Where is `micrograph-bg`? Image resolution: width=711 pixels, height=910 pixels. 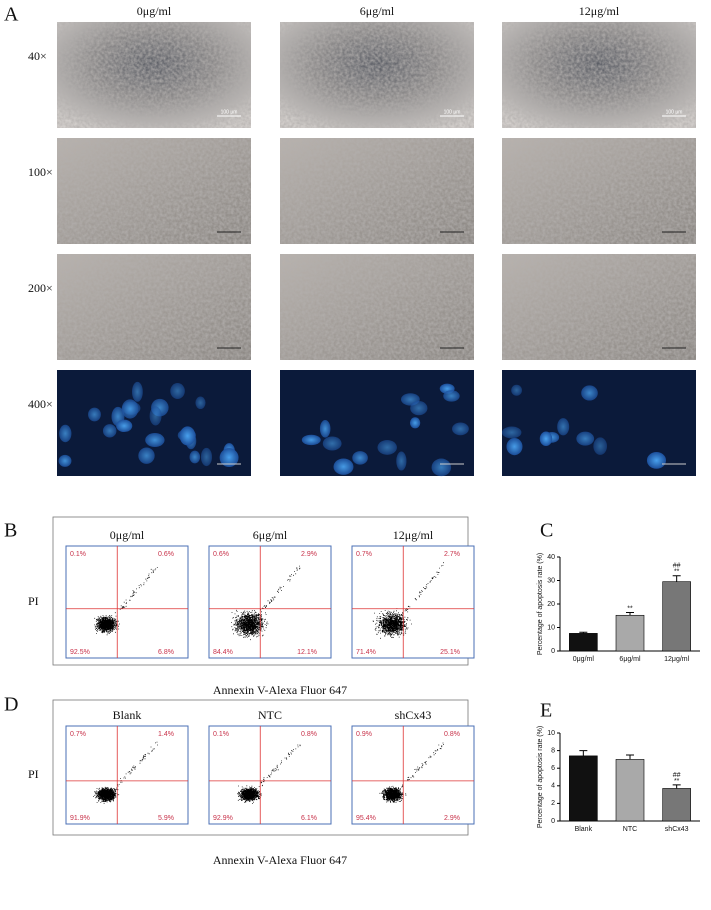
micrograph-bg is located at coordinates (599, 423).